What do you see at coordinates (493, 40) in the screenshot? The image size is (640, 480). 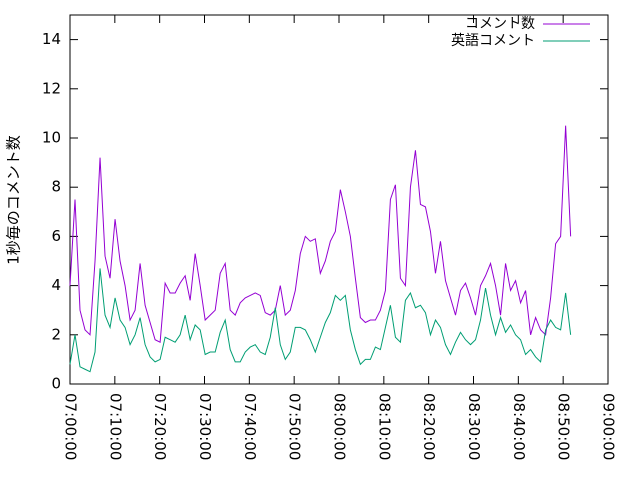 I see `legend-label: 英語コメント` at bounding box center [493, 40].